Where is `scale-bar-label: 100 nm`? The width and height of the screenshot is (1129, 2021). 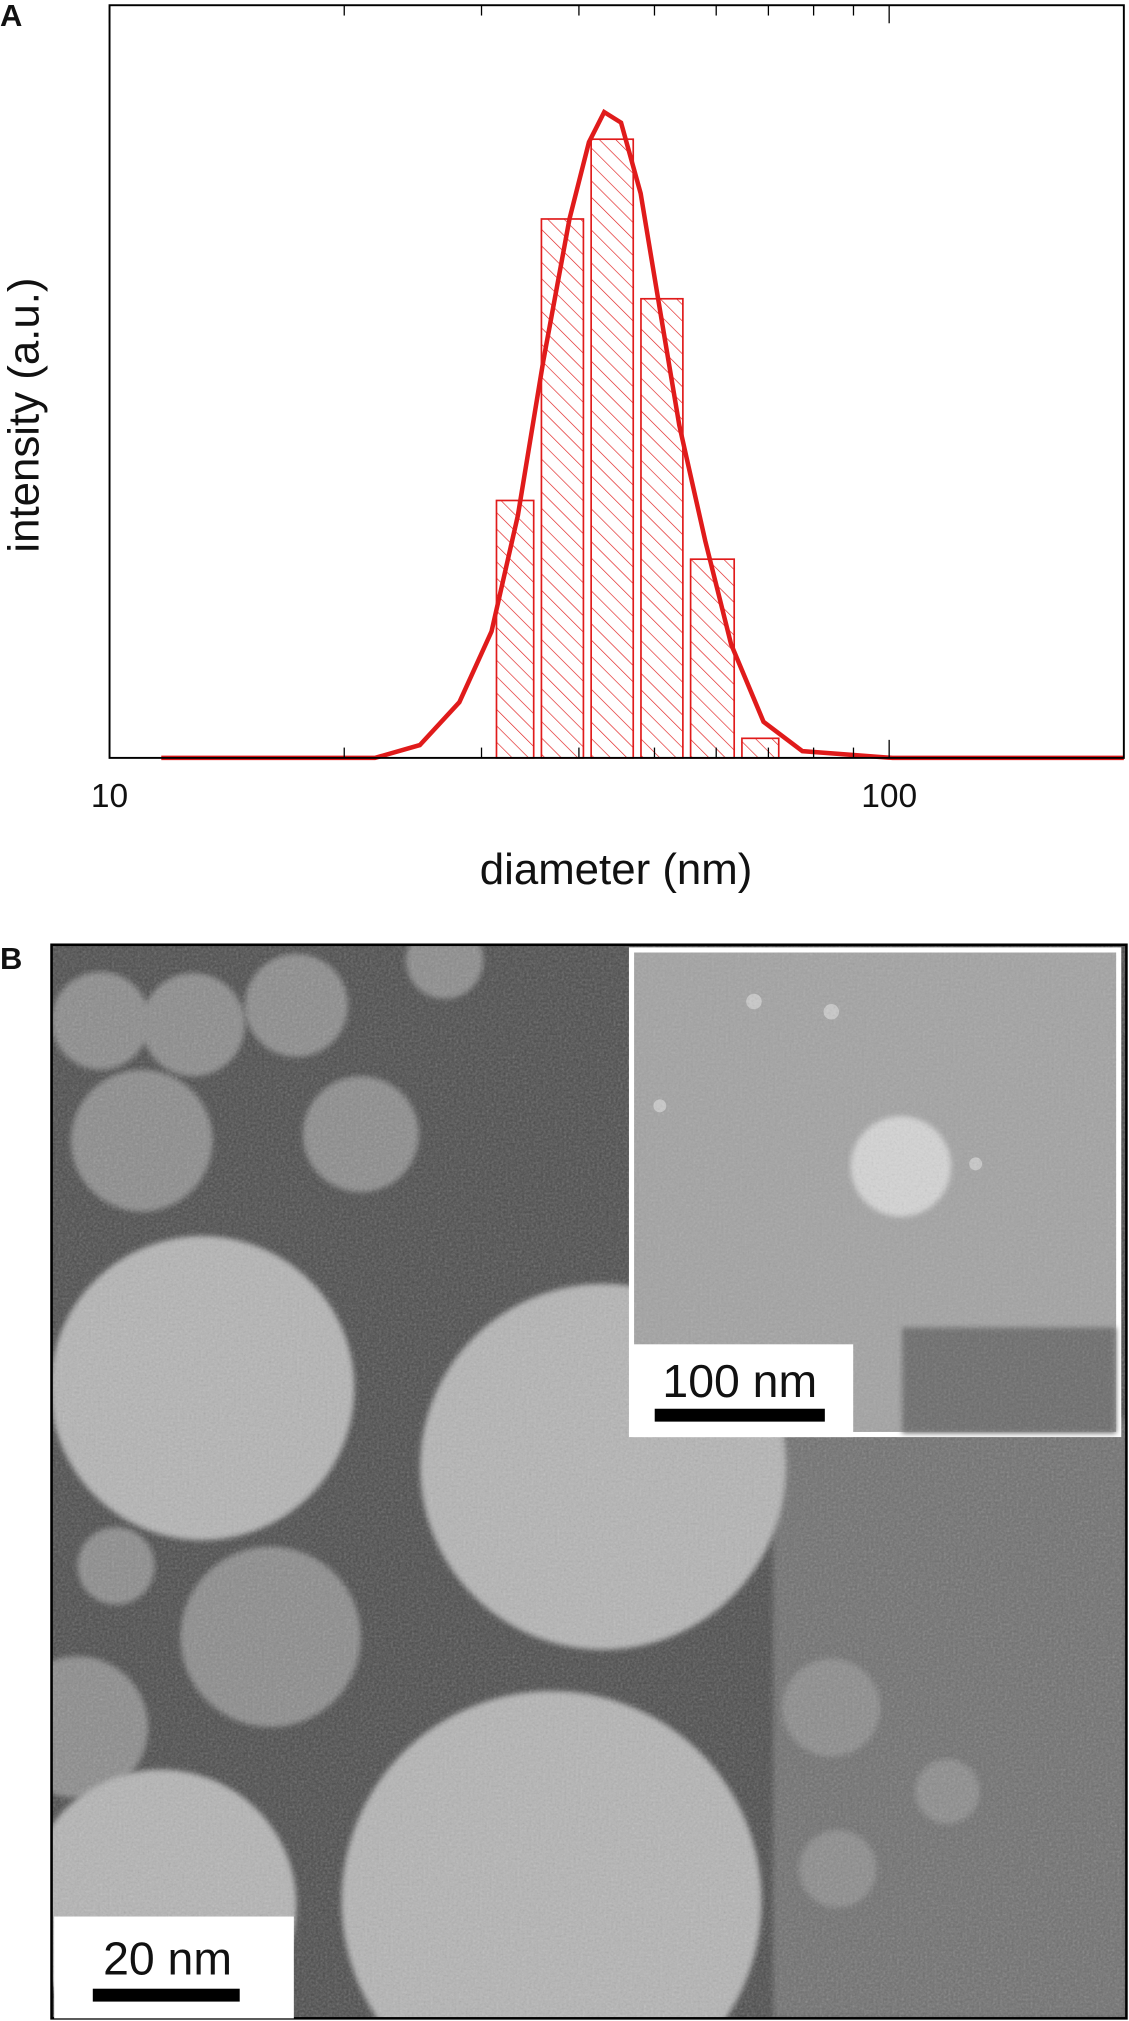
scale-bar-label: 100 nm is located at coordinates (739, 1381).